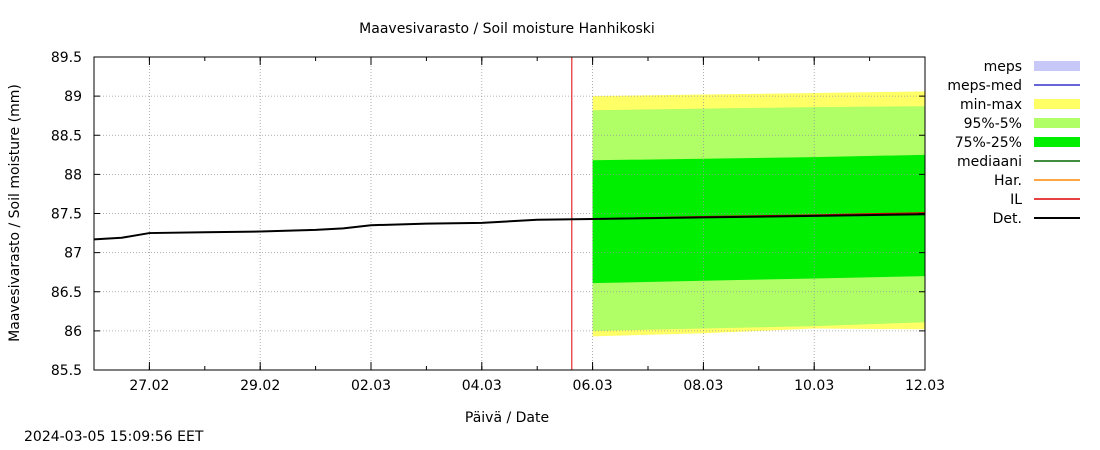 This screenshot has height=450, width=1100. Describe the element at coordinates (73, 97) in the screenshot. I see `y-tick-label: 89` at that location.